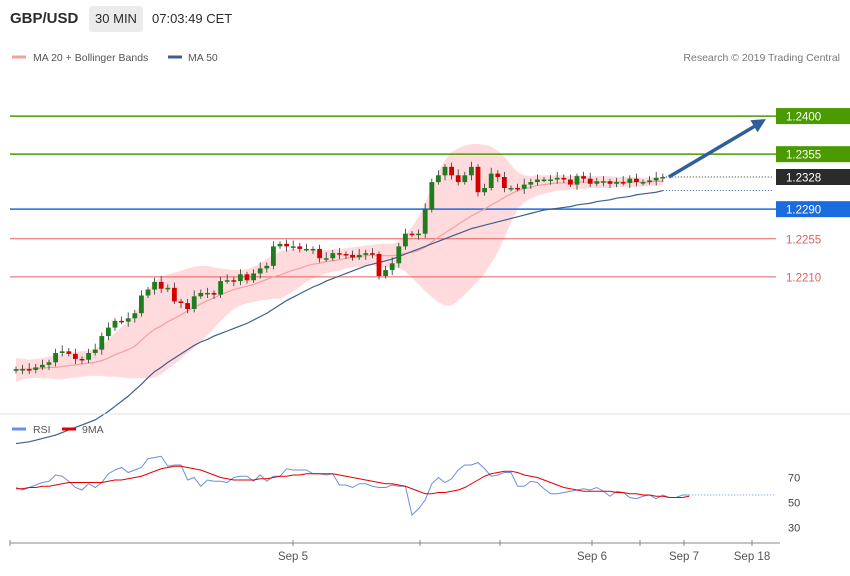  I want to click on level-tag-1.2210, so click(813, 276).